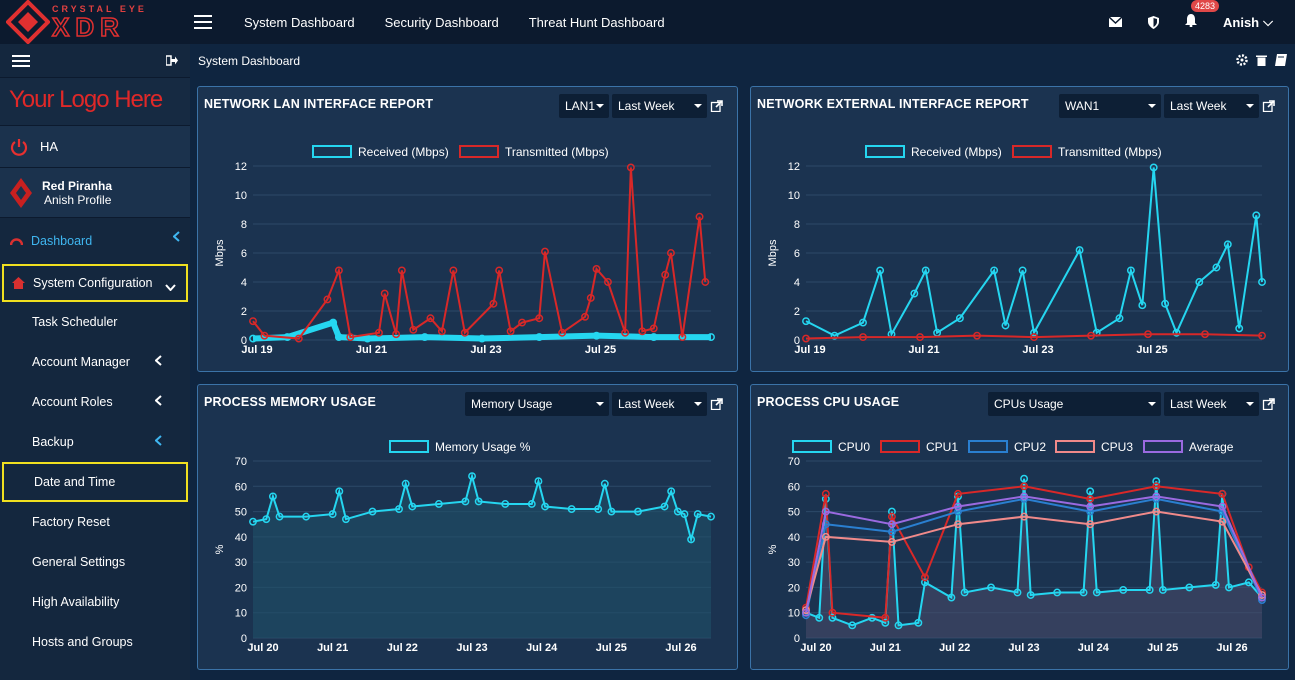 Image resolution: width=1295 pixels, height=680 pixels. Describe the element at coordinates (794, 588) in the screenshot. I see `y-tick-label: 20` at that location.